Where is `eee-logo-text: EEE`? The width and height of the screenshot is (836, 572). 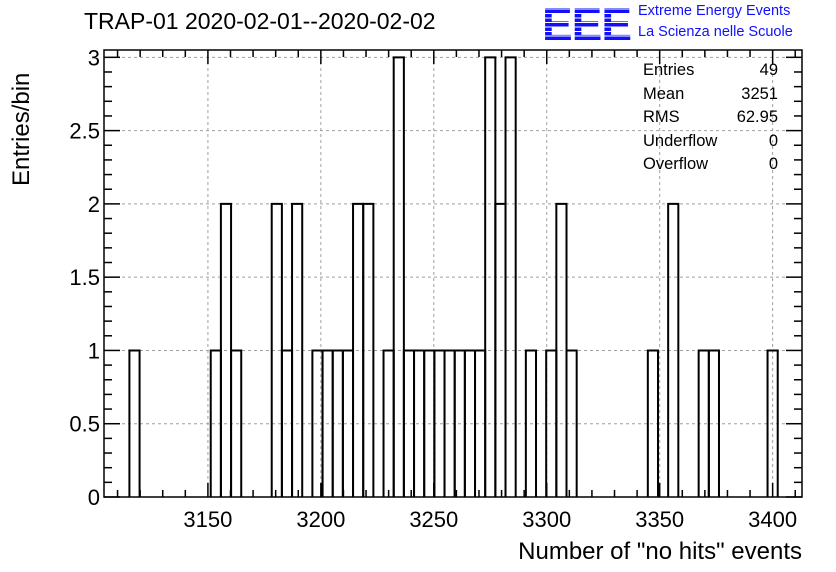
eee-logo-text: EEE is located at coordinates (586, 25).